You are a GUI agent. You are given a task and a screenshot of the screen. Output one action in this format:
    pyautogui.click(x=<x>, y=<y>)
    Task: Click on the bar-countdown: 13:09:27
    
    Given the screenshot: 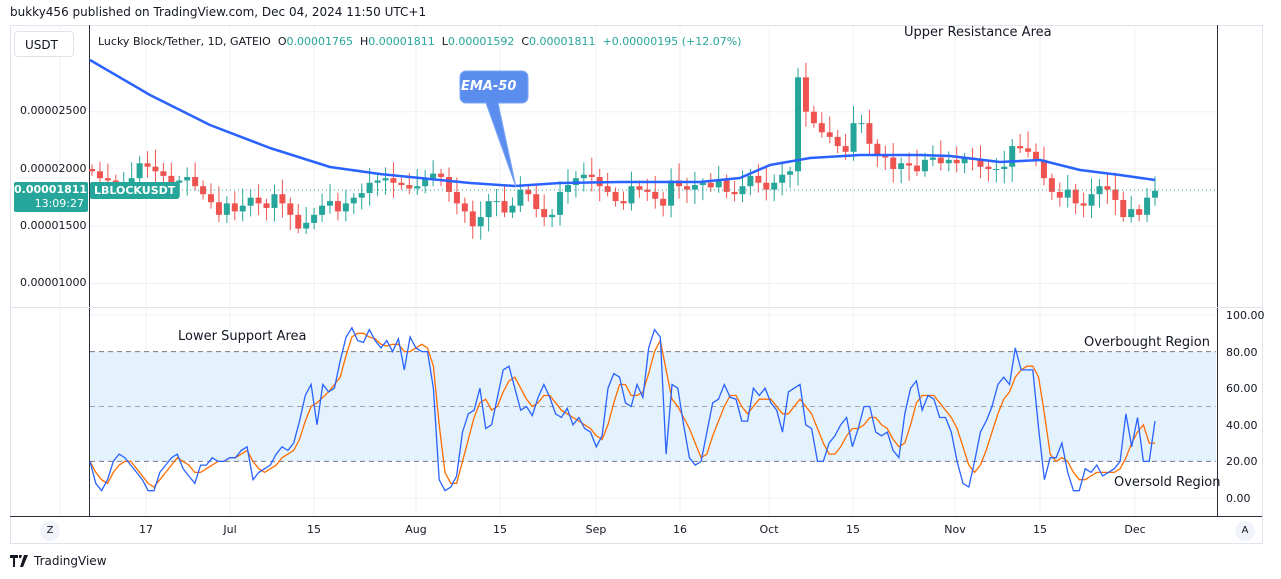 What is the action you would take?
    pyautogui.click(x=59, y=203)
    